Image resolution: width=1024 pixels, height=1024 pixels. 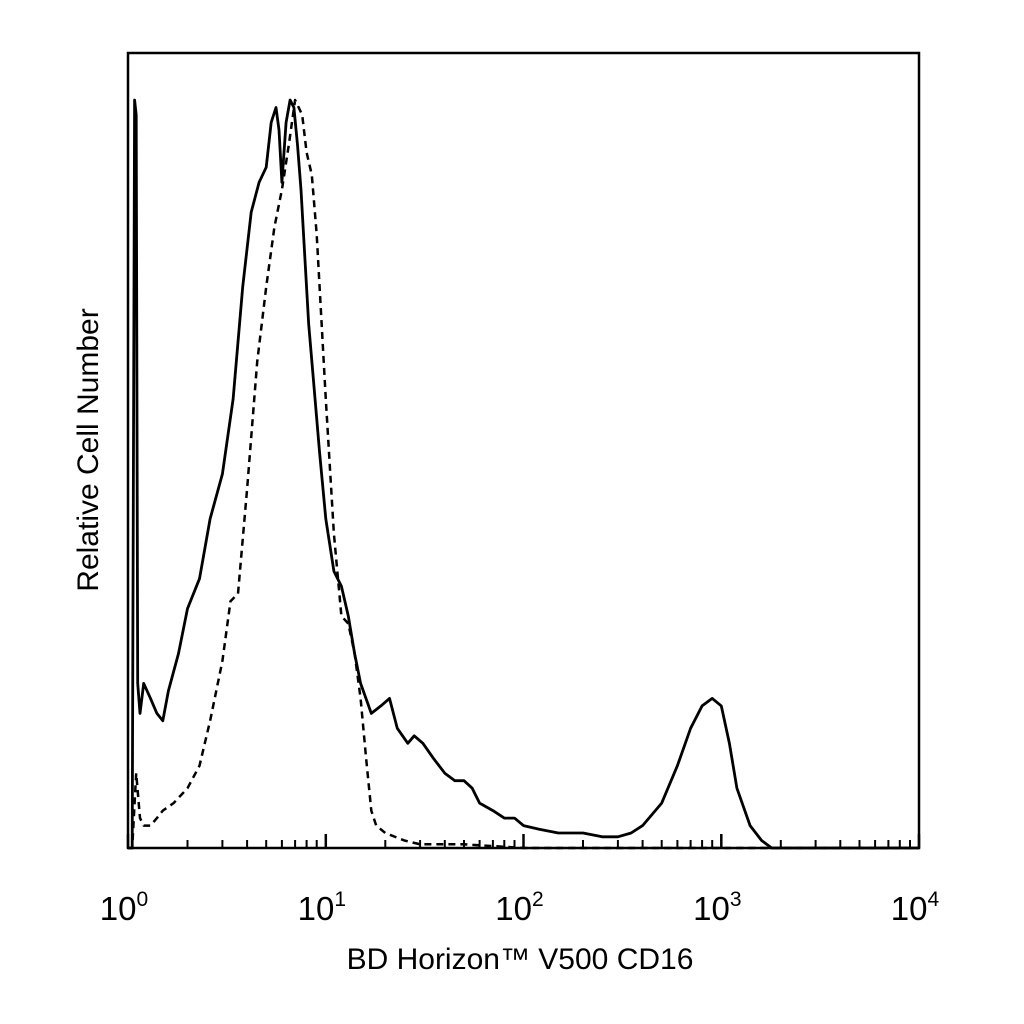 I want to click on x-axis-title: BD Horizon™ V500 CD16, so click(x=520, y=959).